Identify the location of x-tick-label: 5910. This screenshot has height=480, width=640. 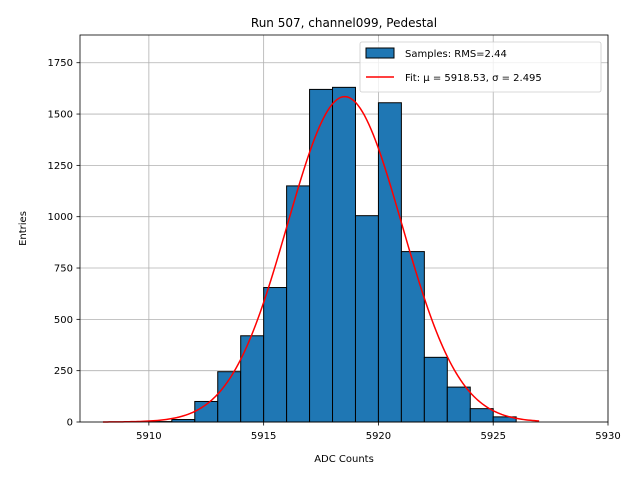
(148, 436).